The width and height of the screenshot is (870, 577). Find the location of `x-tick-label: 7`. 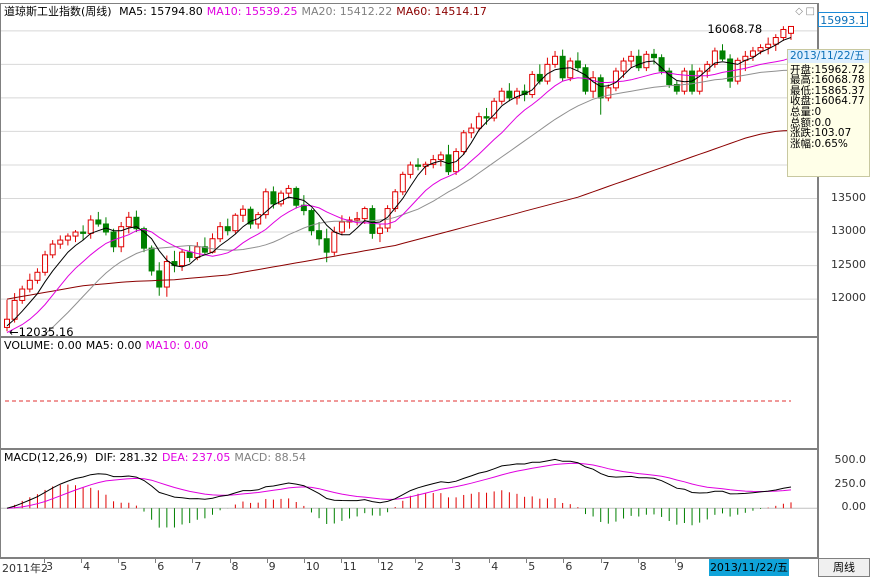

x-tick-label: 7 is located at coordinates (606, 566).